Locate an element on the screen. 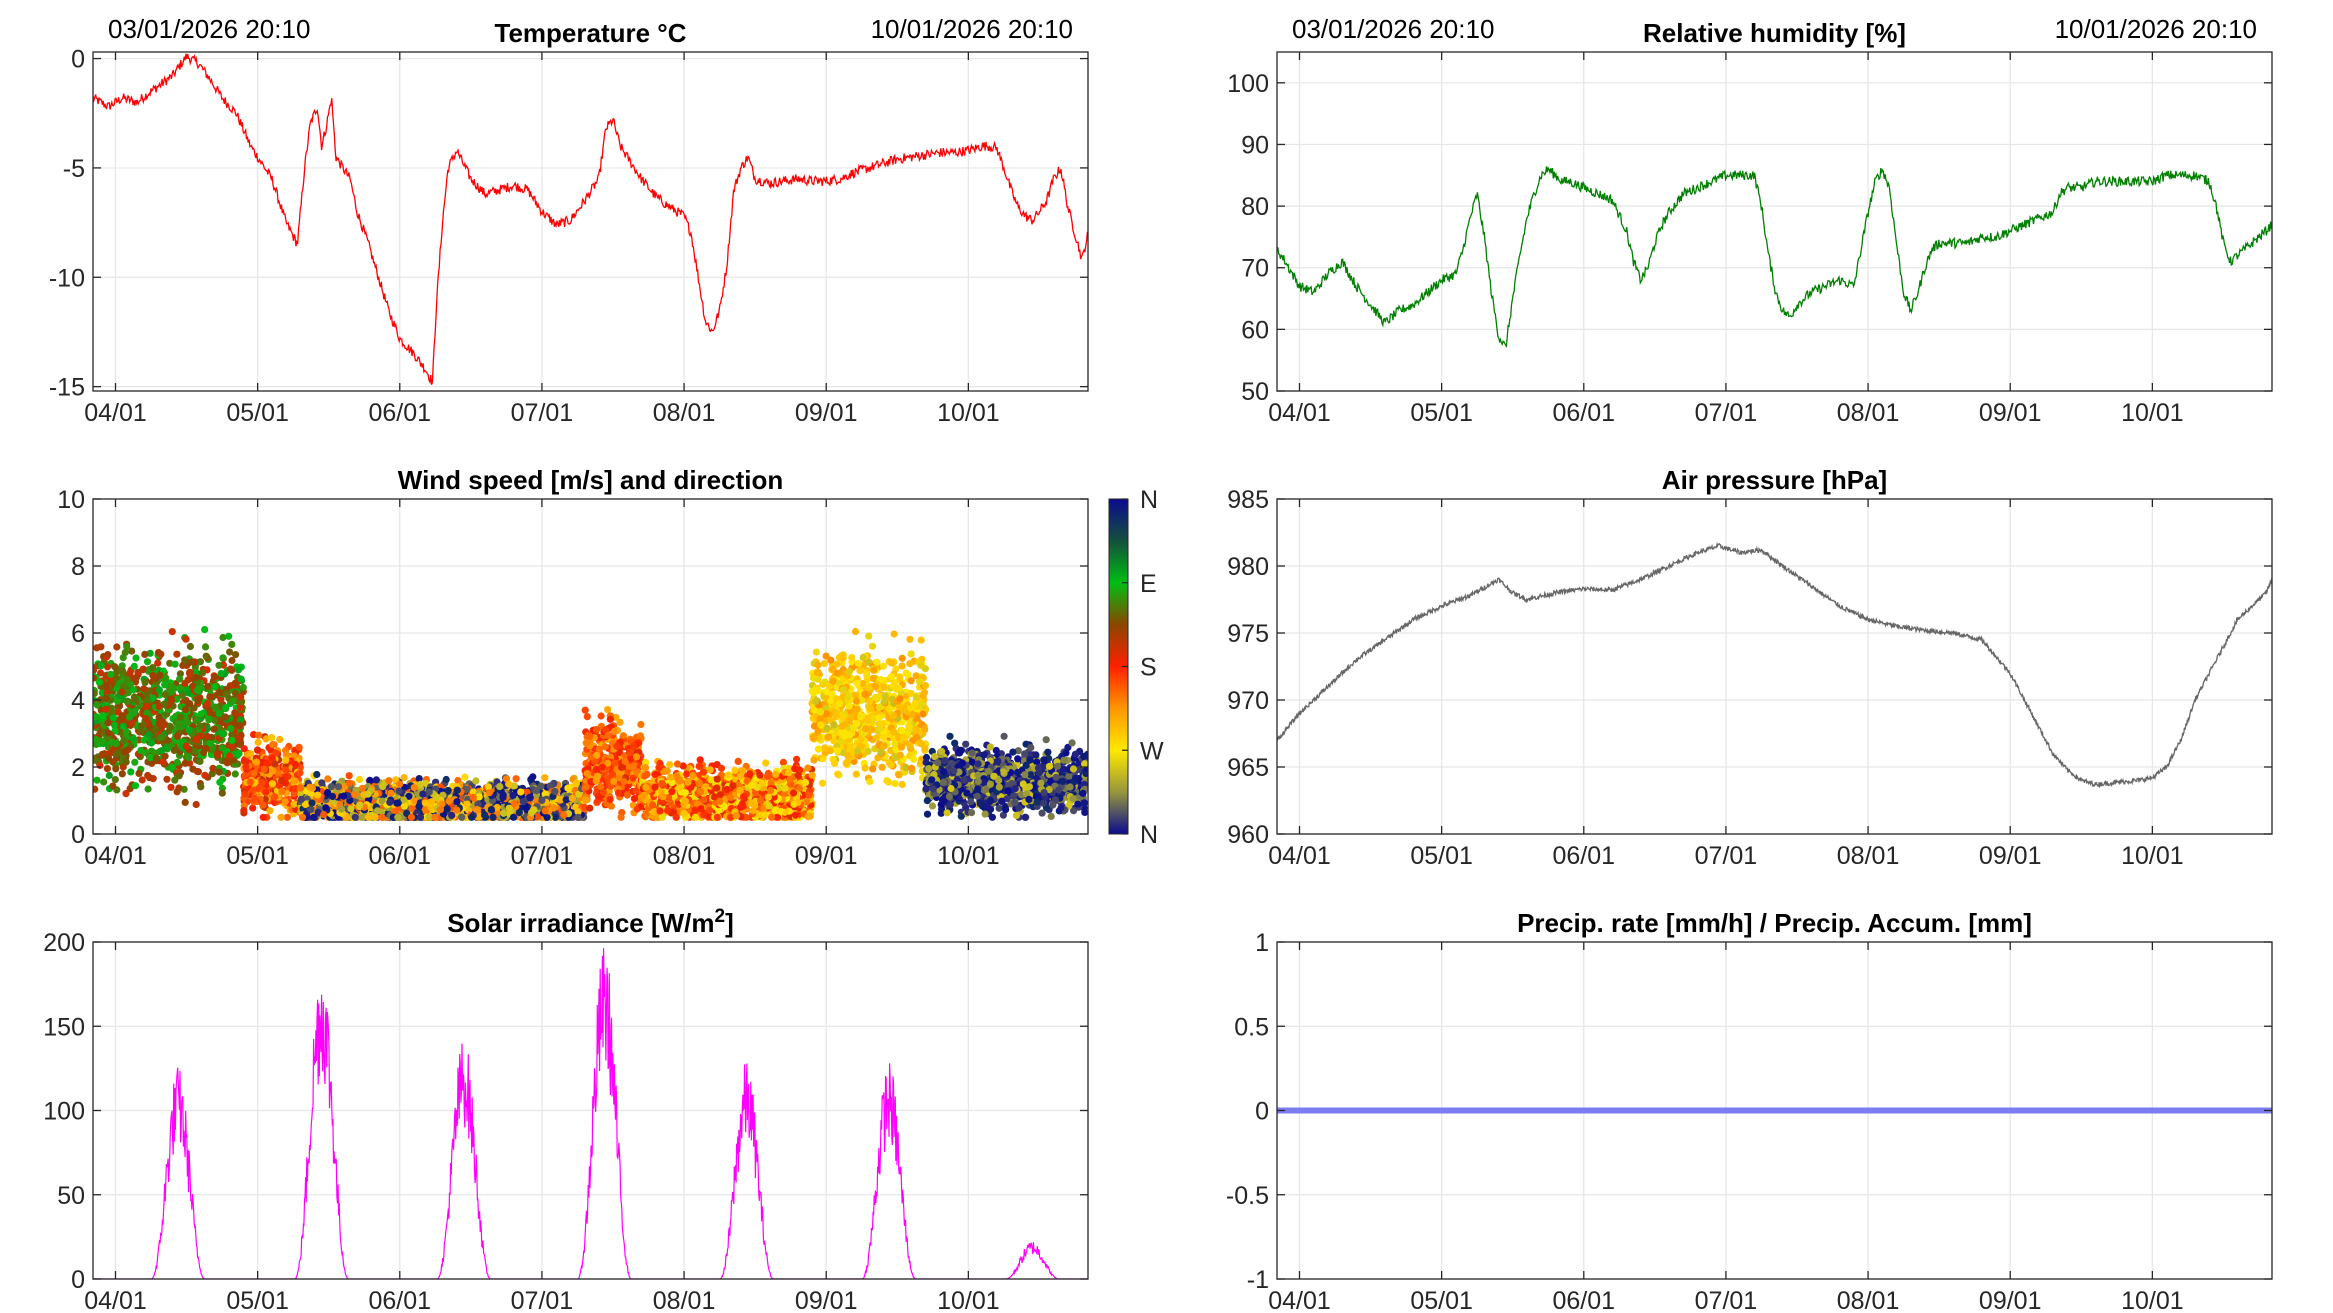 This screenshot has width=2333, height=1313. wind-plot-area is located at coordinates (590, 723).